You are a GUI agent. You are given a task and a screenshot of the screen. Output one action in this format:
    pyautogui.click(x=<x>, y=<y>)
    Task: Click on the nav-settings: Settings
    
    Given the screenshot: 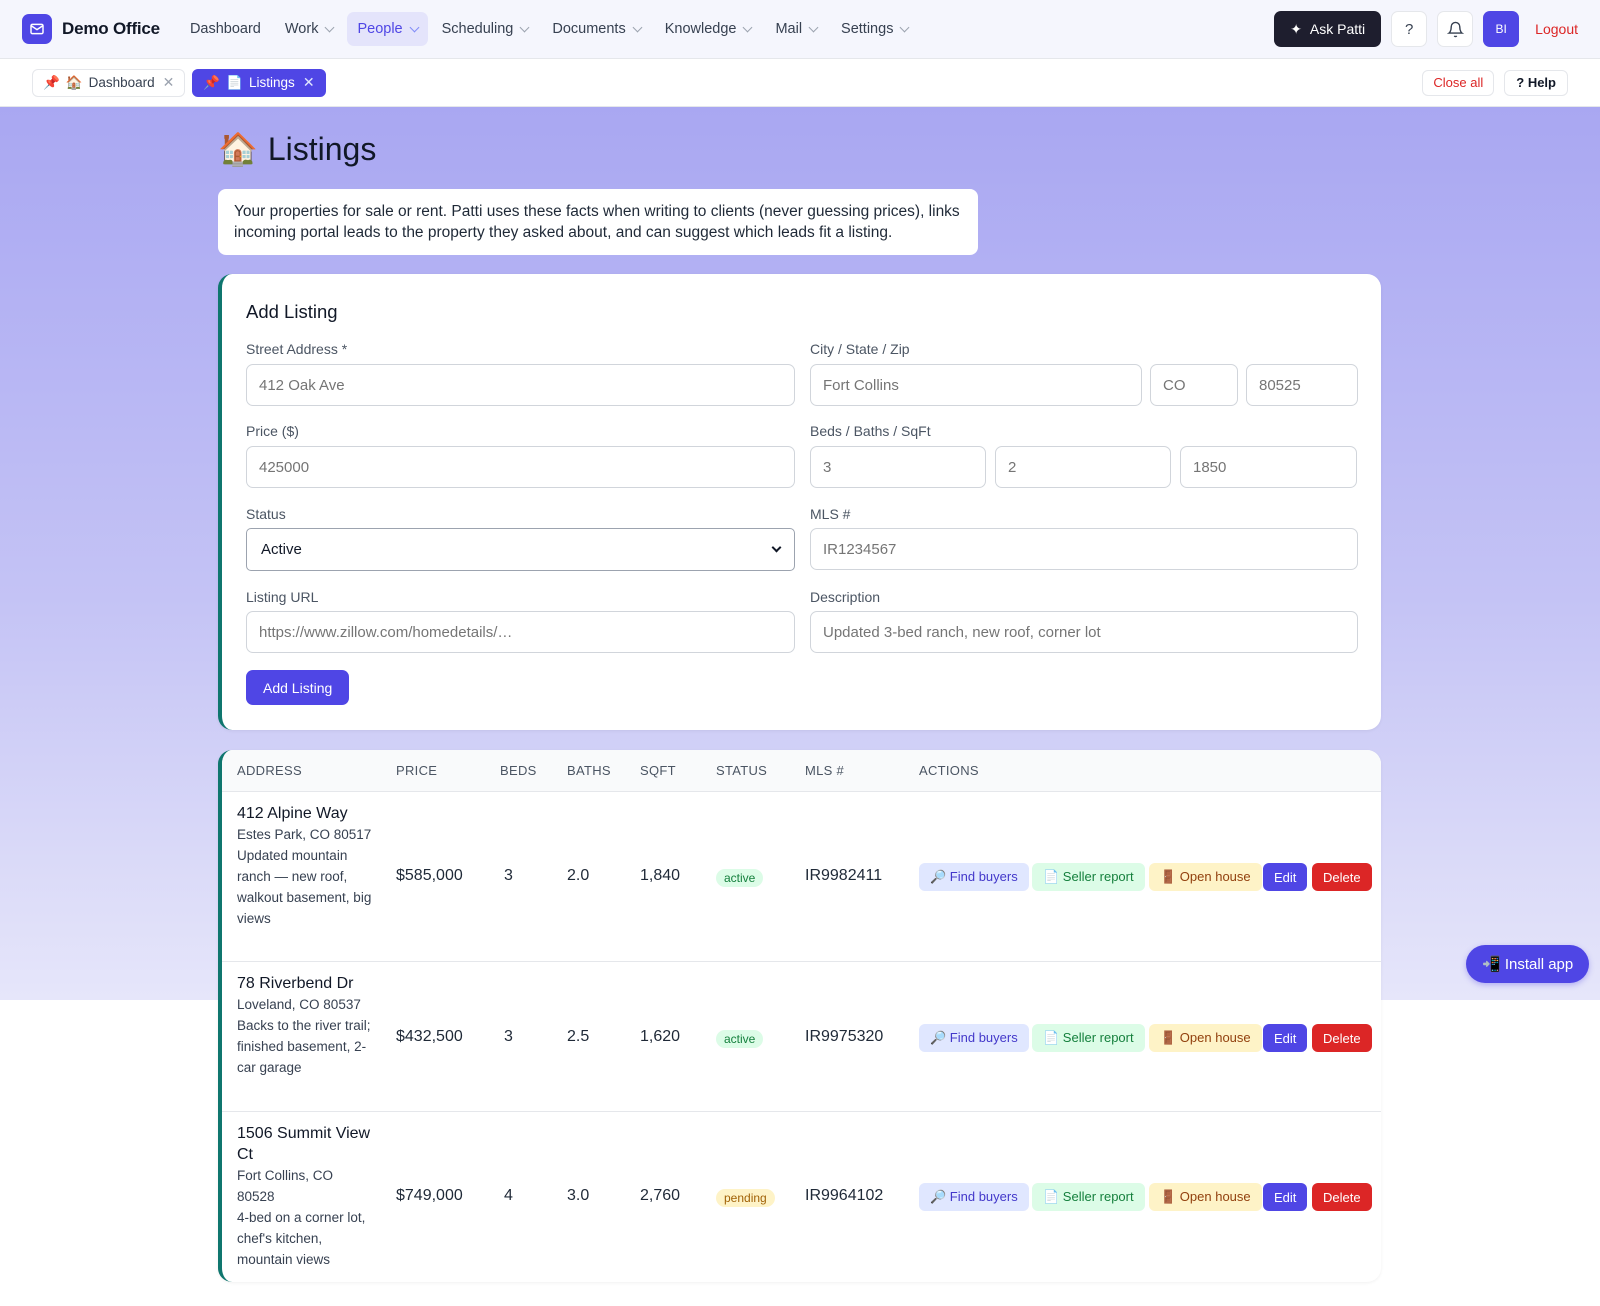 What is the action you would take?
    pyautogui.click(x=874, y=29)
    